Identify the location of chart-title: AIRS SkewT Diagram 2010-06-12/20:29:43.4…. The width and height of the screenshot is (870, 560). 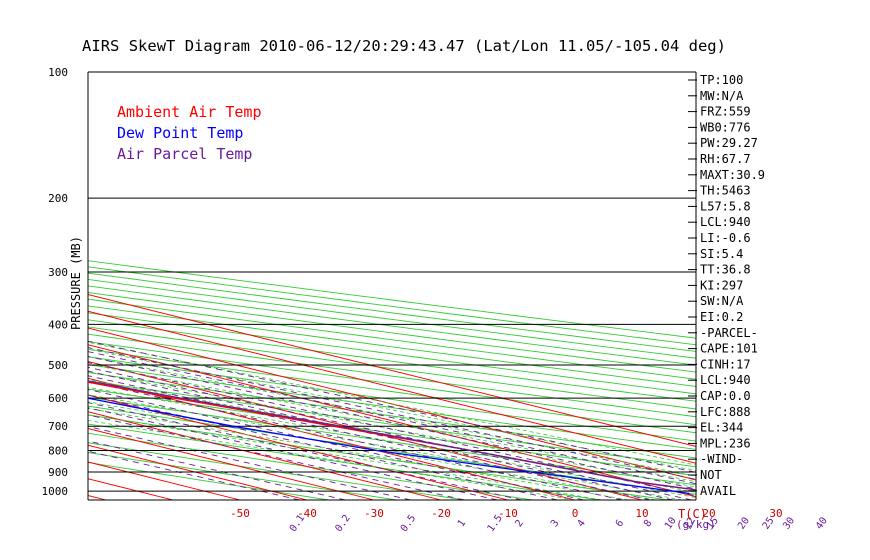
(404, 46).